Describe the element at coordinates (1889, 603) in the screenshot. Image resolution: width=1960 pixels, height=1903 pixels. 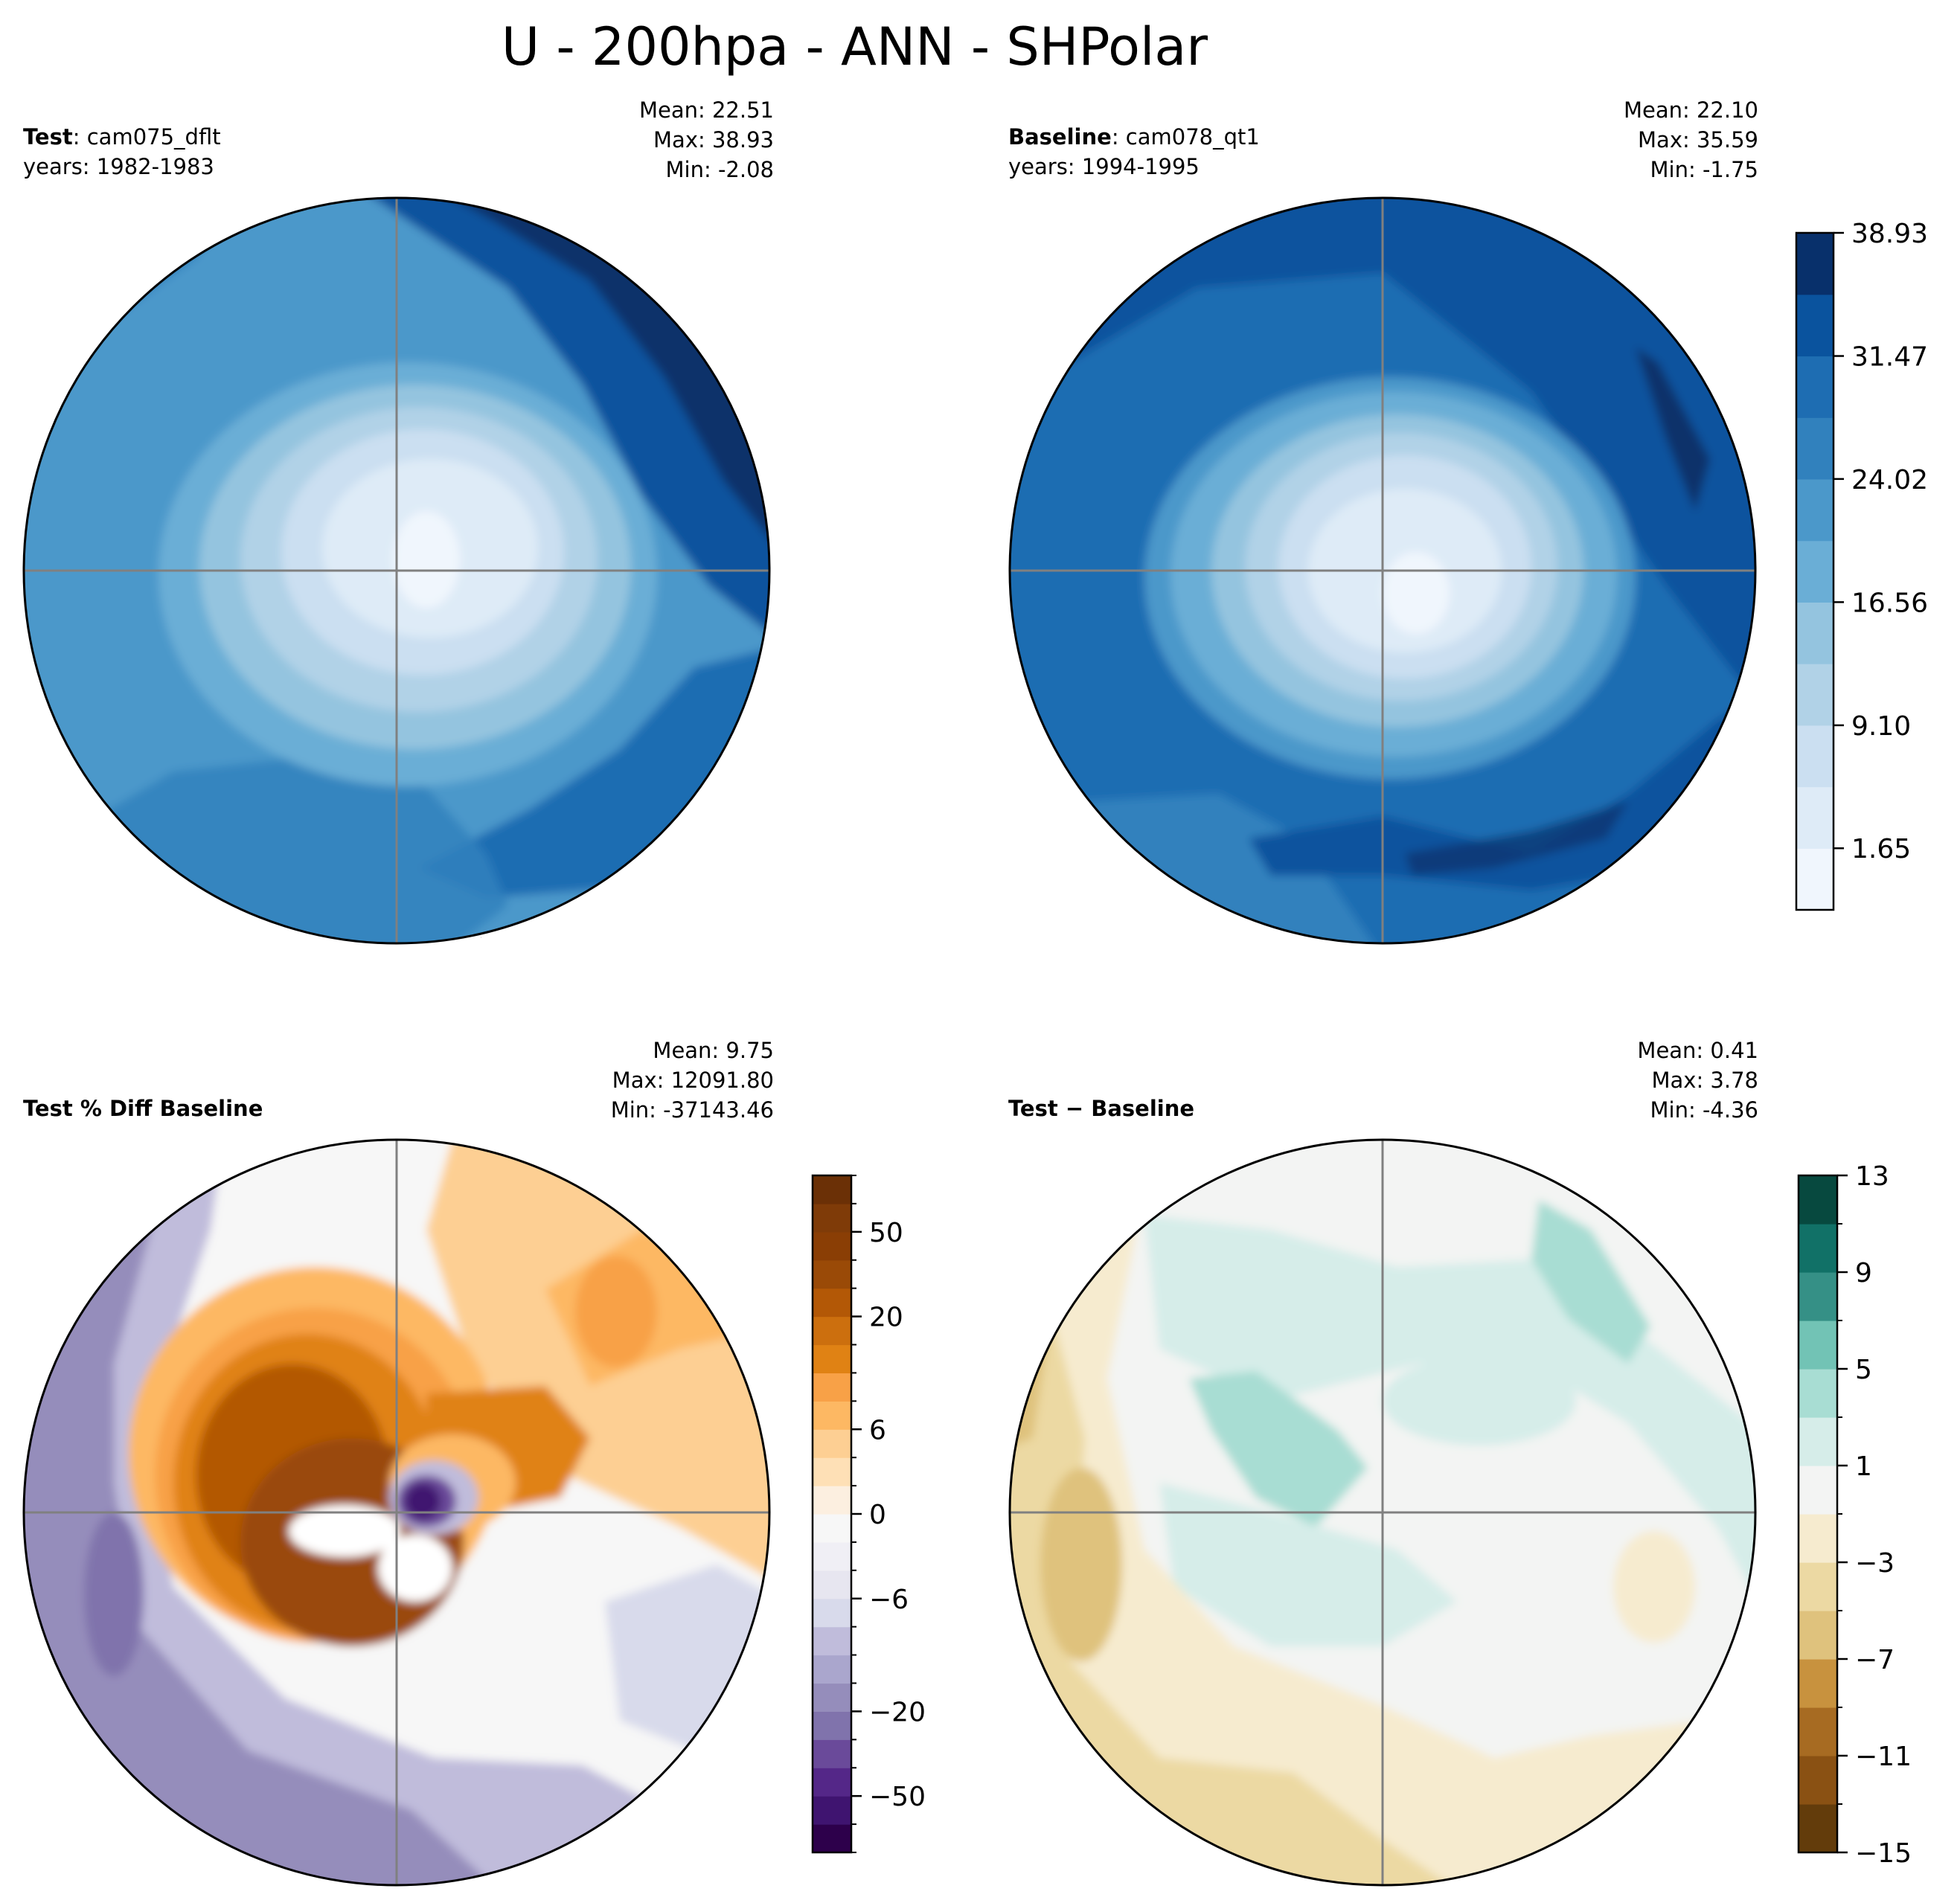
I see `cbar-main-tick-label: 16.56` at that location.